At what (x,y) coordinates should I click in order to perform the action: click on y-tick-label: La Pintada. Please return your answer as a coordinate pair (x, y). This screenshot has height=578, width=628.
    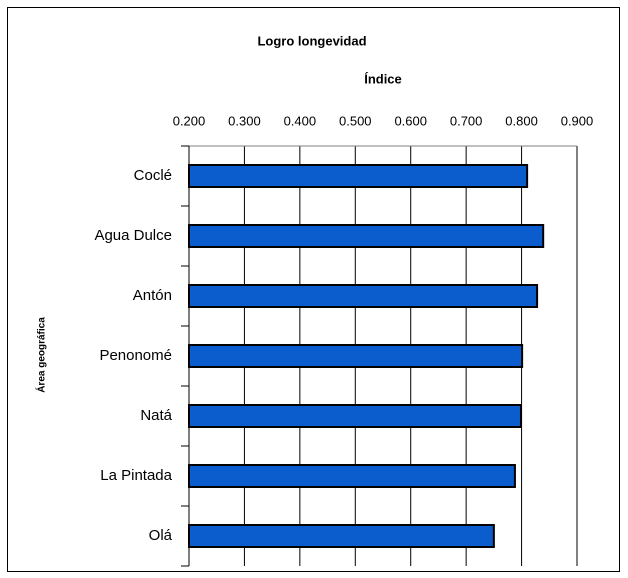
    Looking at the image, I should click on (136, 475).